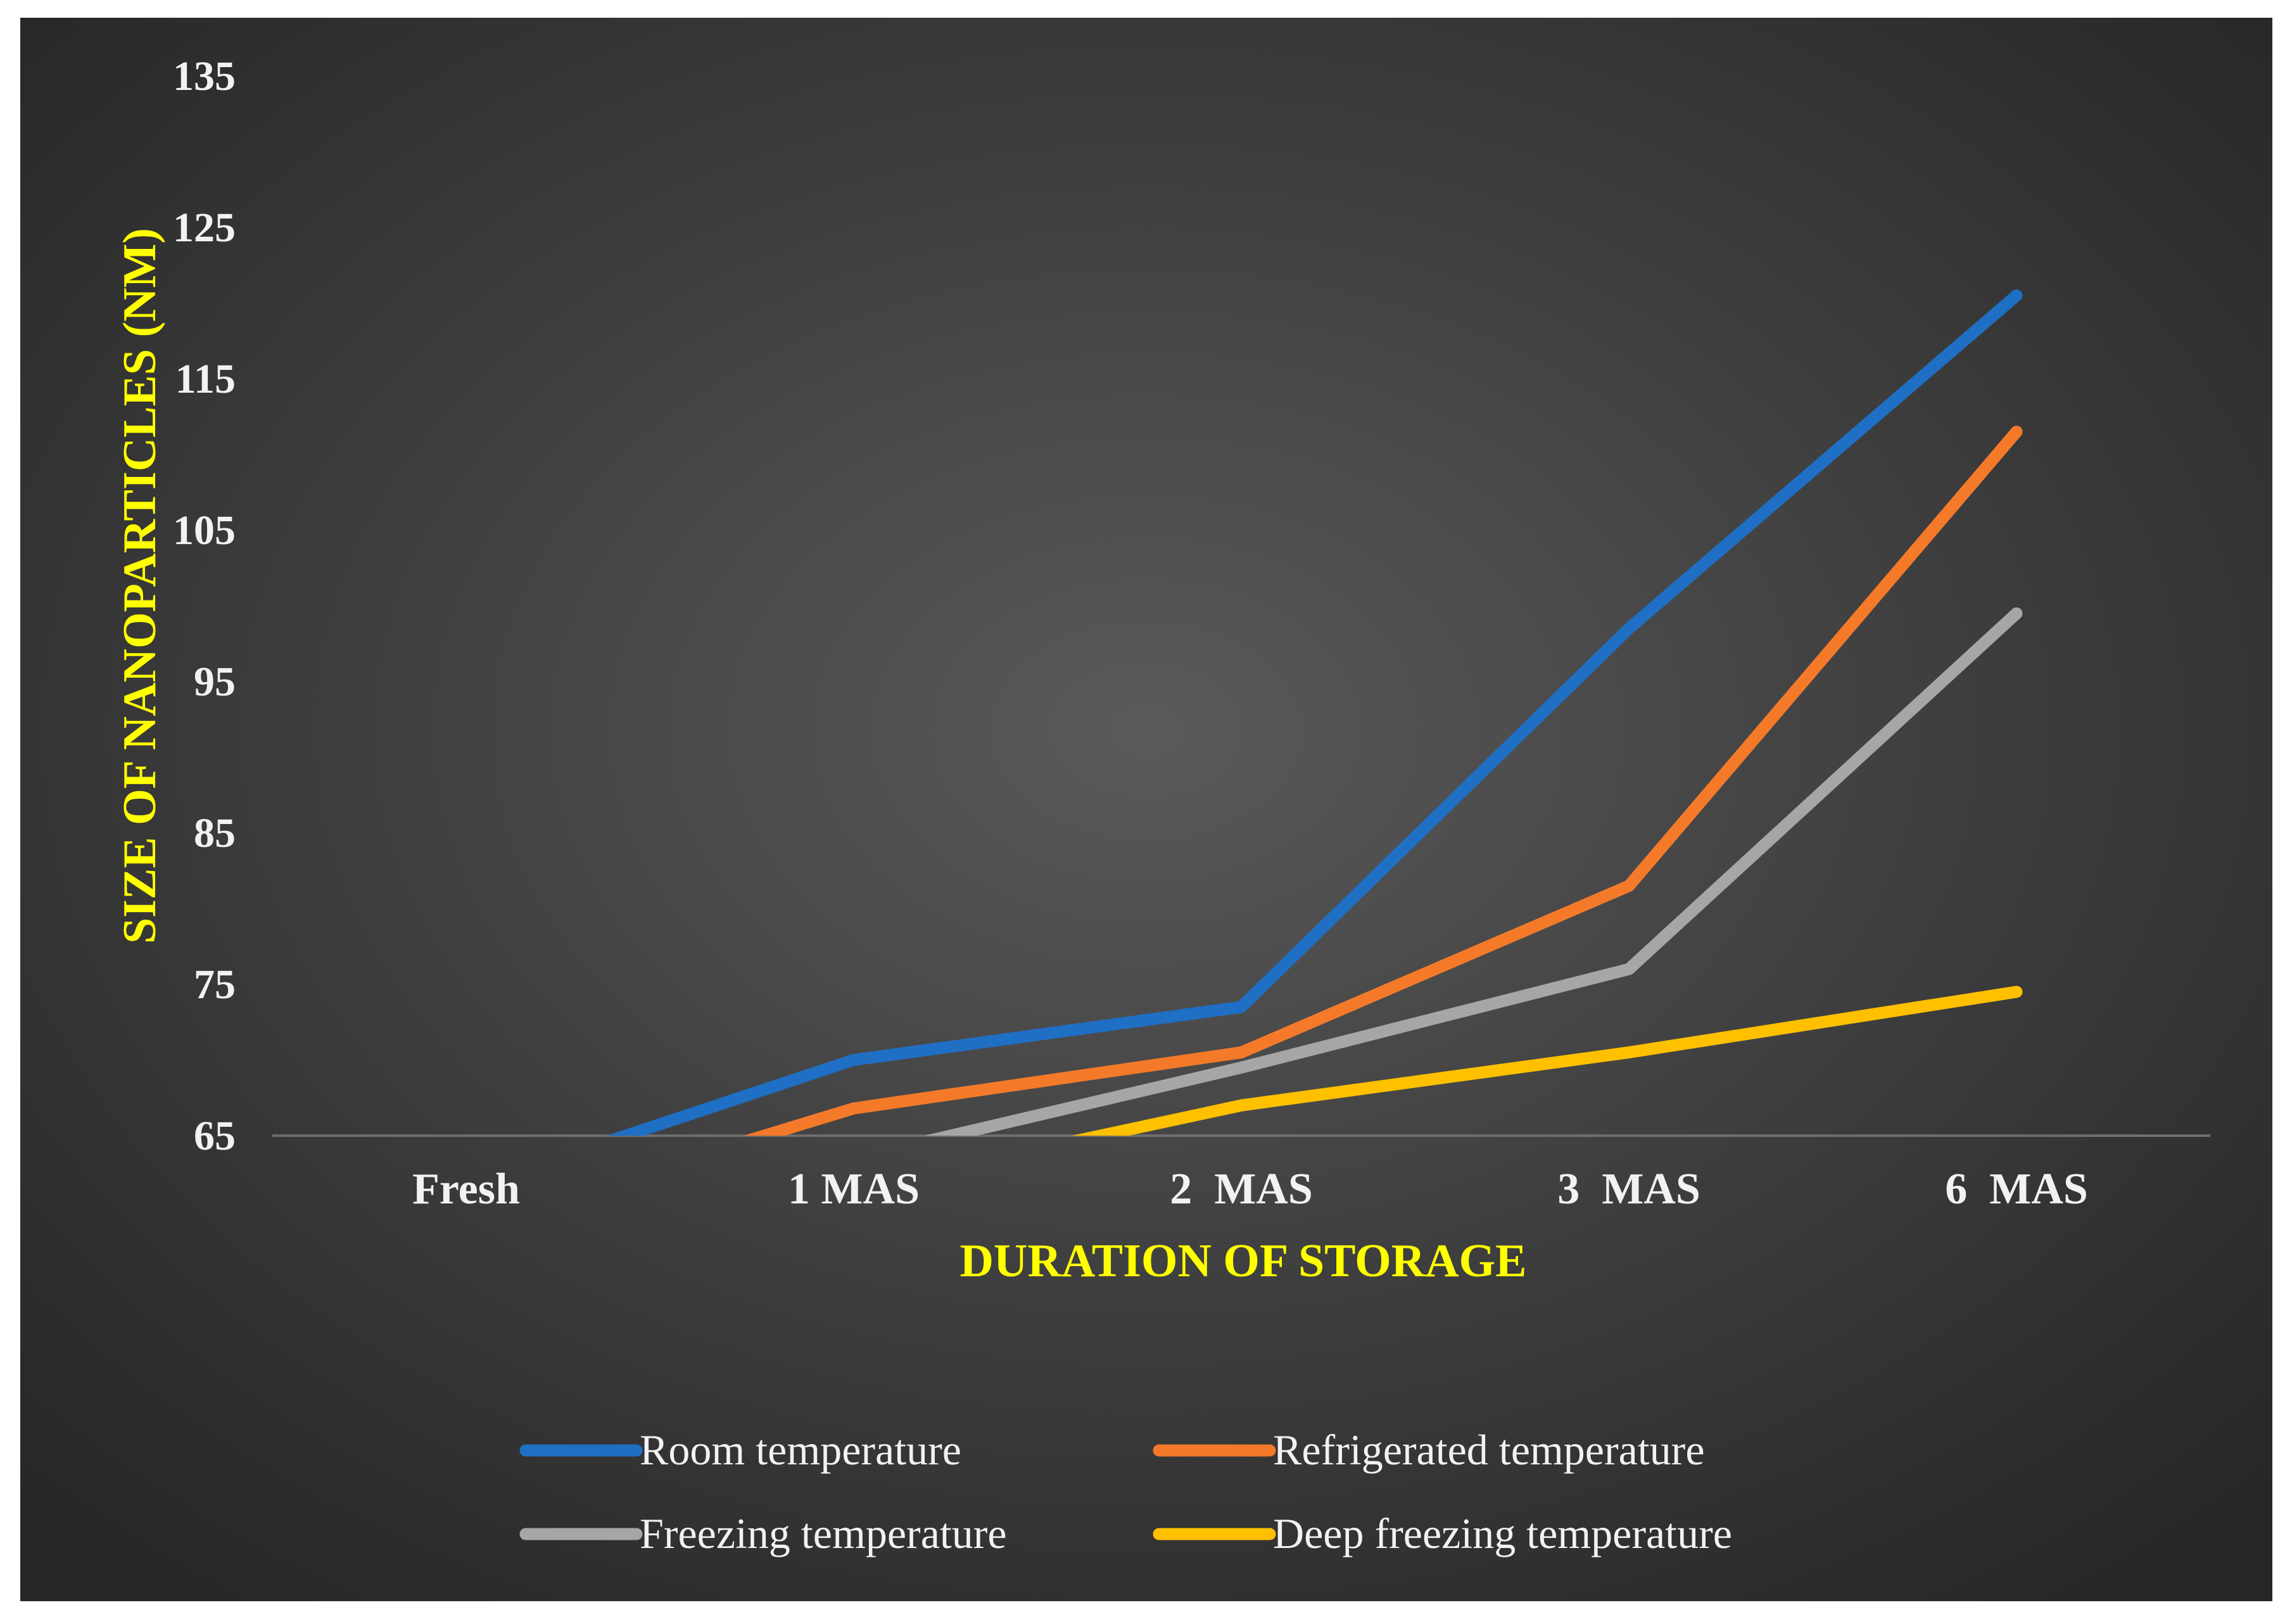 The height and width of the screenshot is (1624, 2292). Describe the element at coordinates (1489, 1450) in the screenshot. I see `legend-label: Refrigerated temperature` at that location.